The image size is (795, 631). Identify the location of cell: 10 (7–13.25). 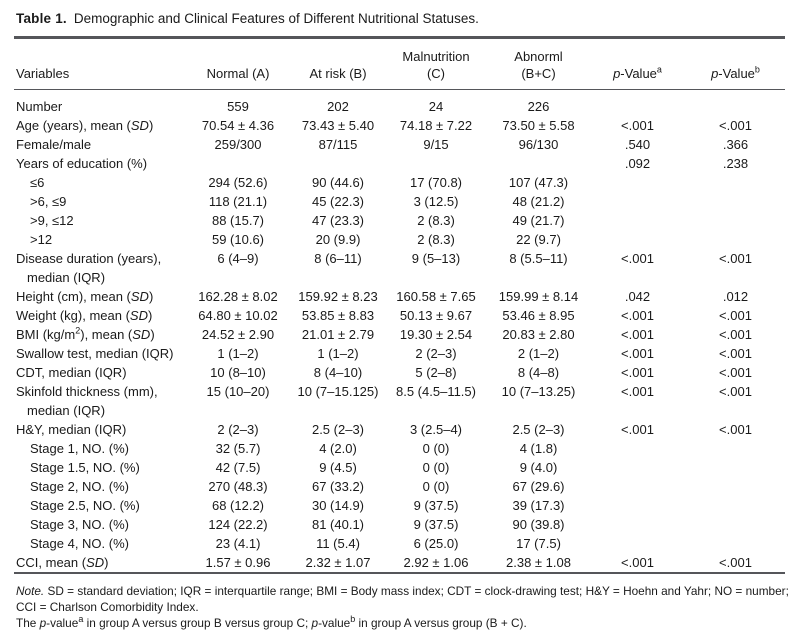
(538, 391).